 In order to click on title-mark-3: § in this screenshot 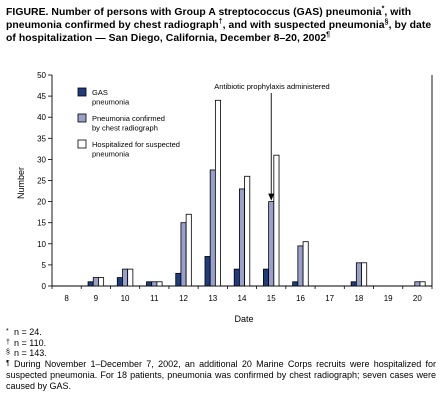, I will do `click(386, 22)`.